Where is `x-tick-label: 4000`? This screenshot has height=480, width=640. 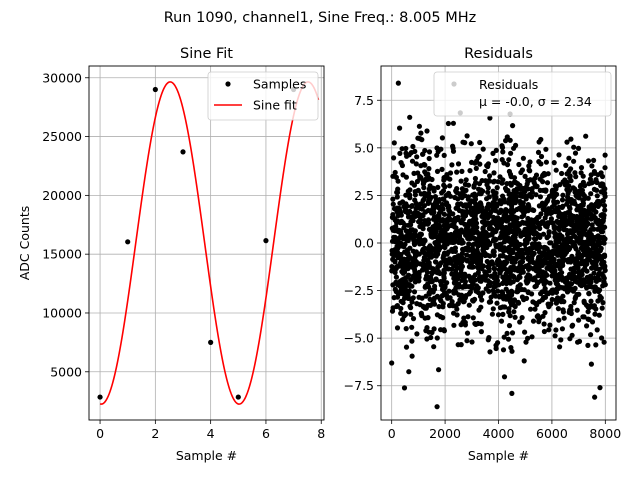 x-tick-label: 4000 is located at coordinates (499, 433).